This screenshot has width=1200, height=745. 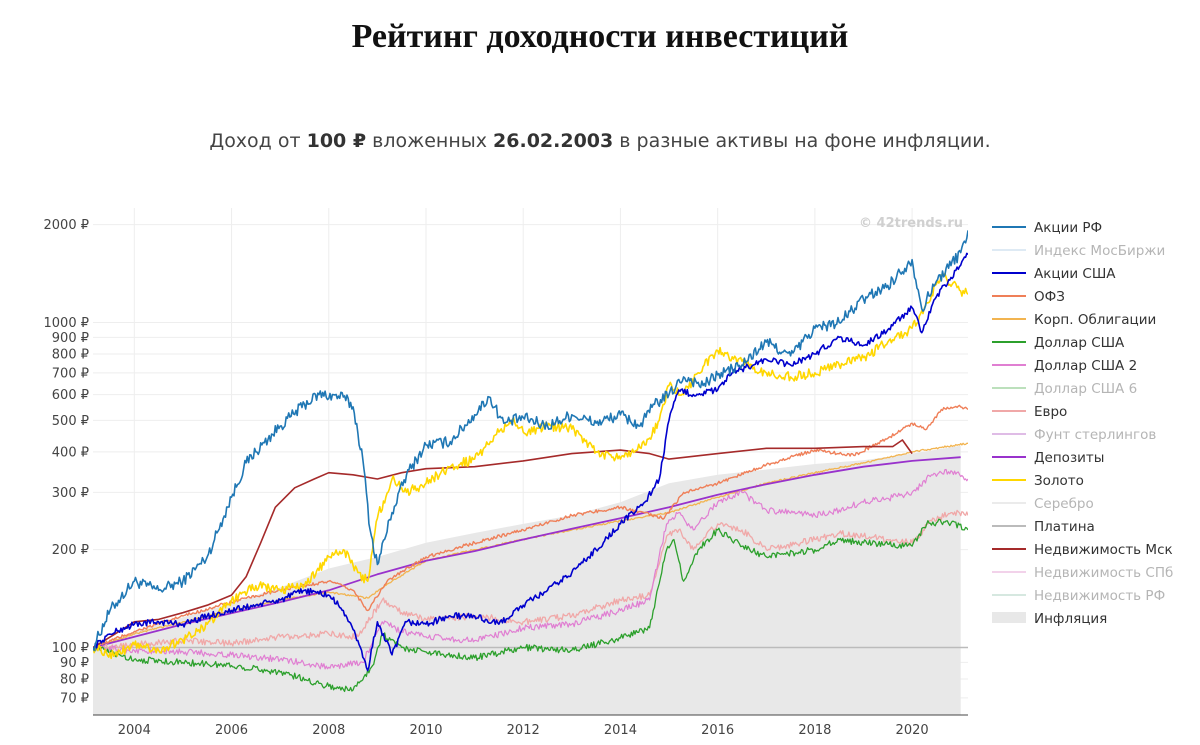 I want to click on legend-label: Доллар США, so click(x=1079, y=343).